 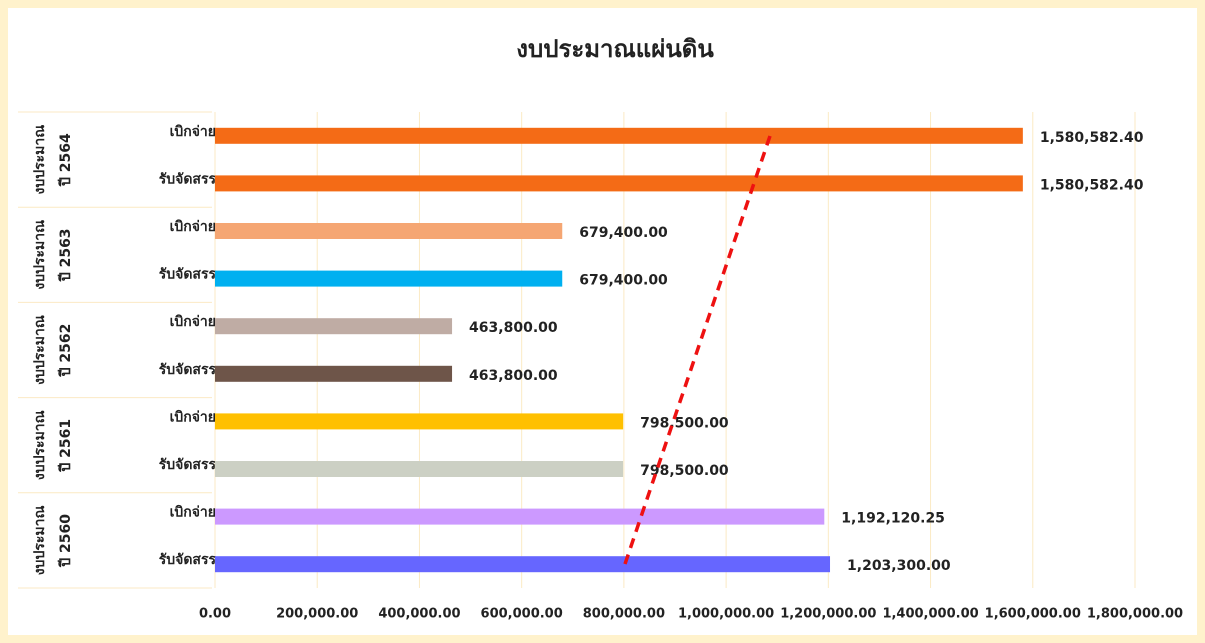 I want to click on chart-title: งบประมาณแผ่นดิน, so click(x=615, y=49).